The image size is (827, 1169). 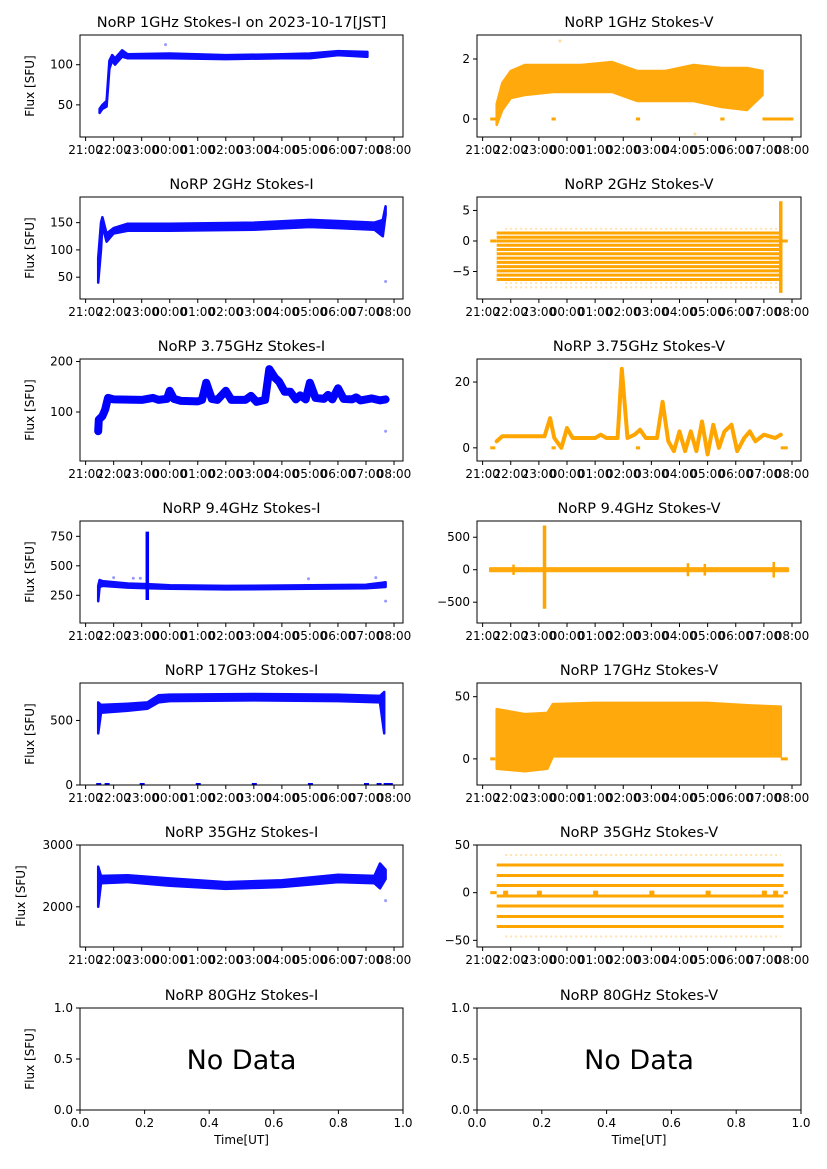 What do you see at coordinates (57, 907) in the screenshot?
I see `y-tick-label: 2000` at bounding box center [57, 907].